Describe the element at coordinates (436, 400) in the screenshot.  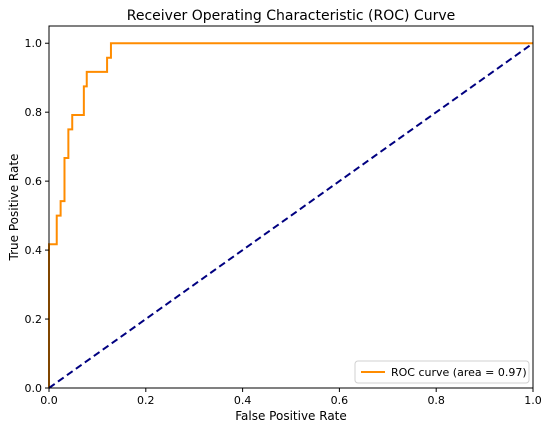
I see `x-tick-label: 0.8` at that location.